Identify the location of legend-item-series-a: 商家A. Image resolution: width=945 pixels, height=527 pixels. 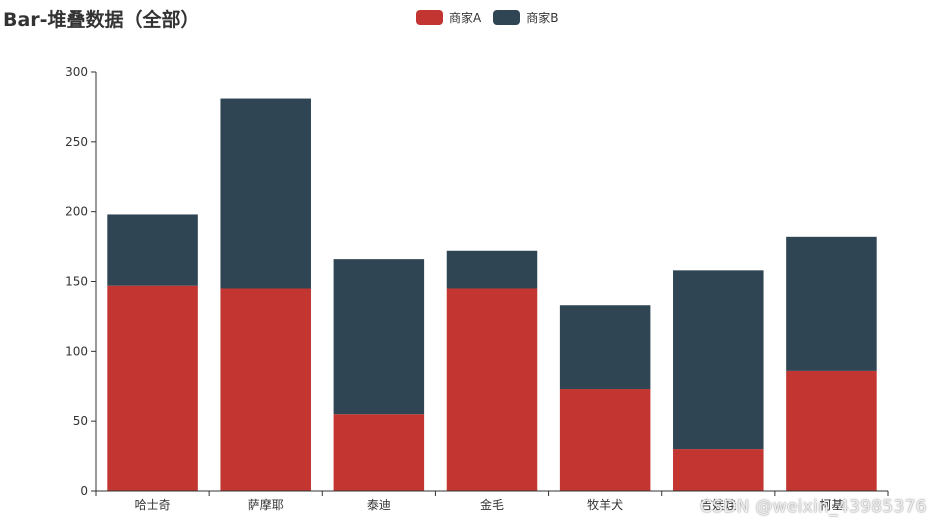
(448, 17).